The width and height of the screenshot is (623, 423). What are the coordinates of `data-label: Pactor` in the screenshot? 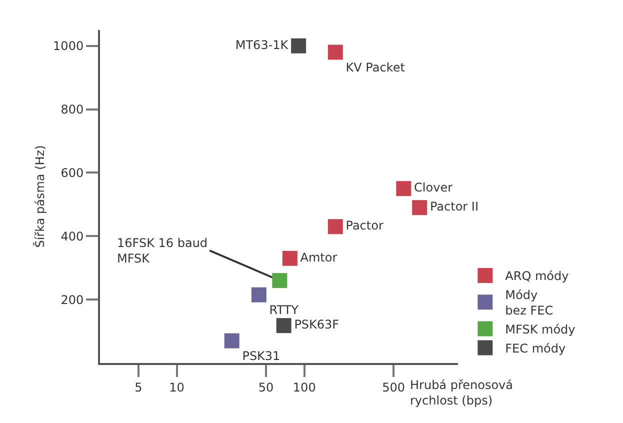 It's located at (365, 225).